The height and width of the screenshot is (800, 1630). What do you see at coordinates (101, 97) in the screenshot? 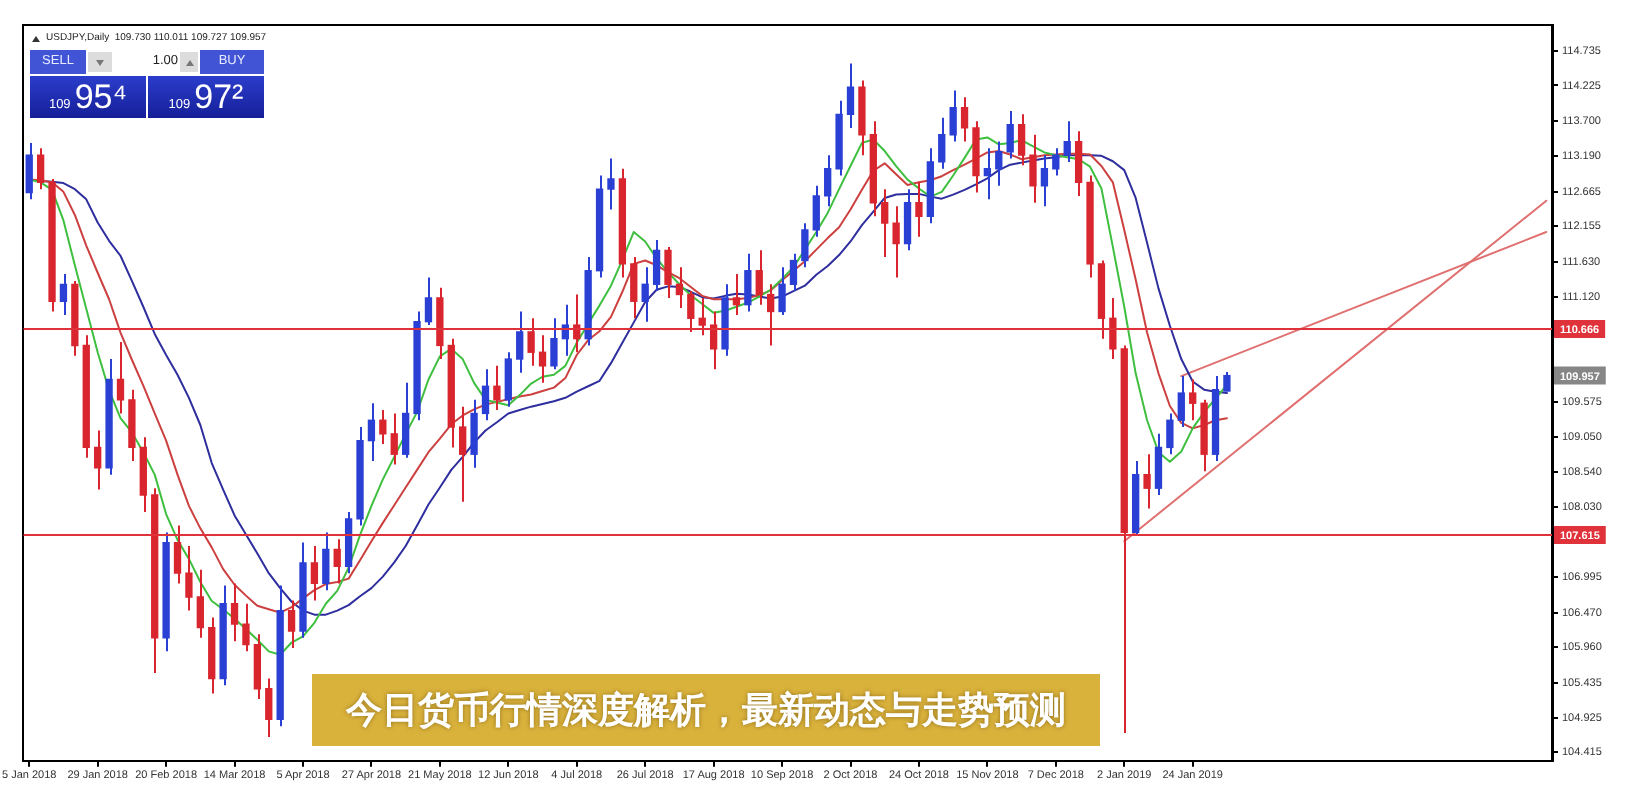
I see `annotation: 95⁴` at bounding box center [101, 97].